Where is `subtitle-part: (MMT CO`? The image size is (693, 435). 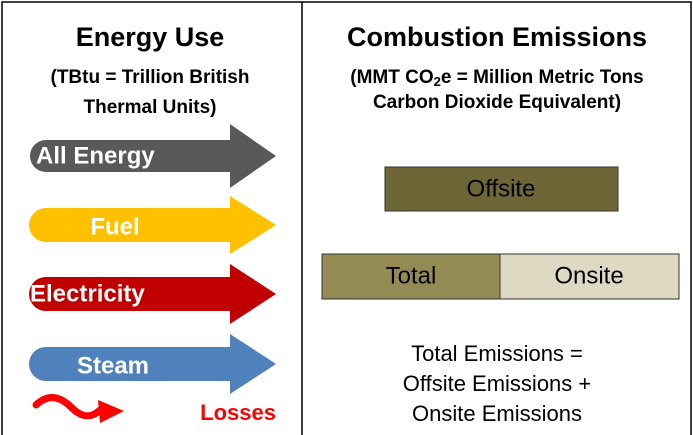 subtitle-part: (MMT CO is located at coordinates (391, 77).